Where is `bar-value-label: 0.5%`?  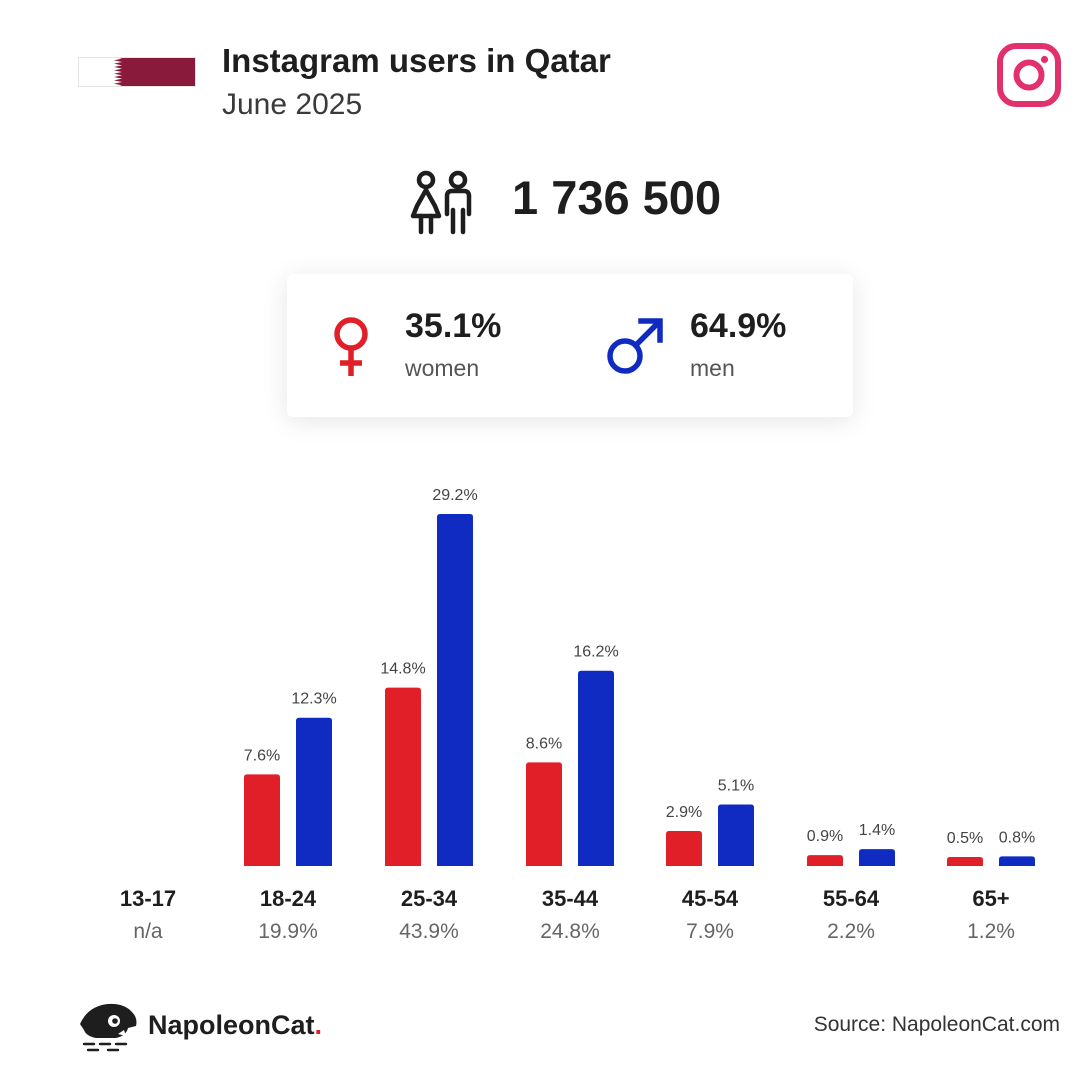
bar-value-label: 0.5% is located at coordinates (965, 838).